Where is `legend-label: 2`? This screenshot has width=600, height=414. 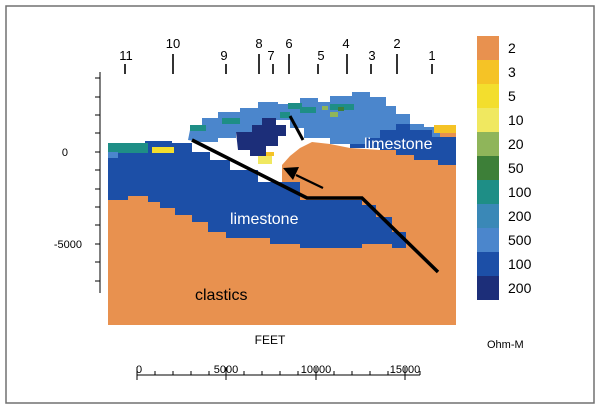 legend-label: 2 is located at coordinates (512, 48).